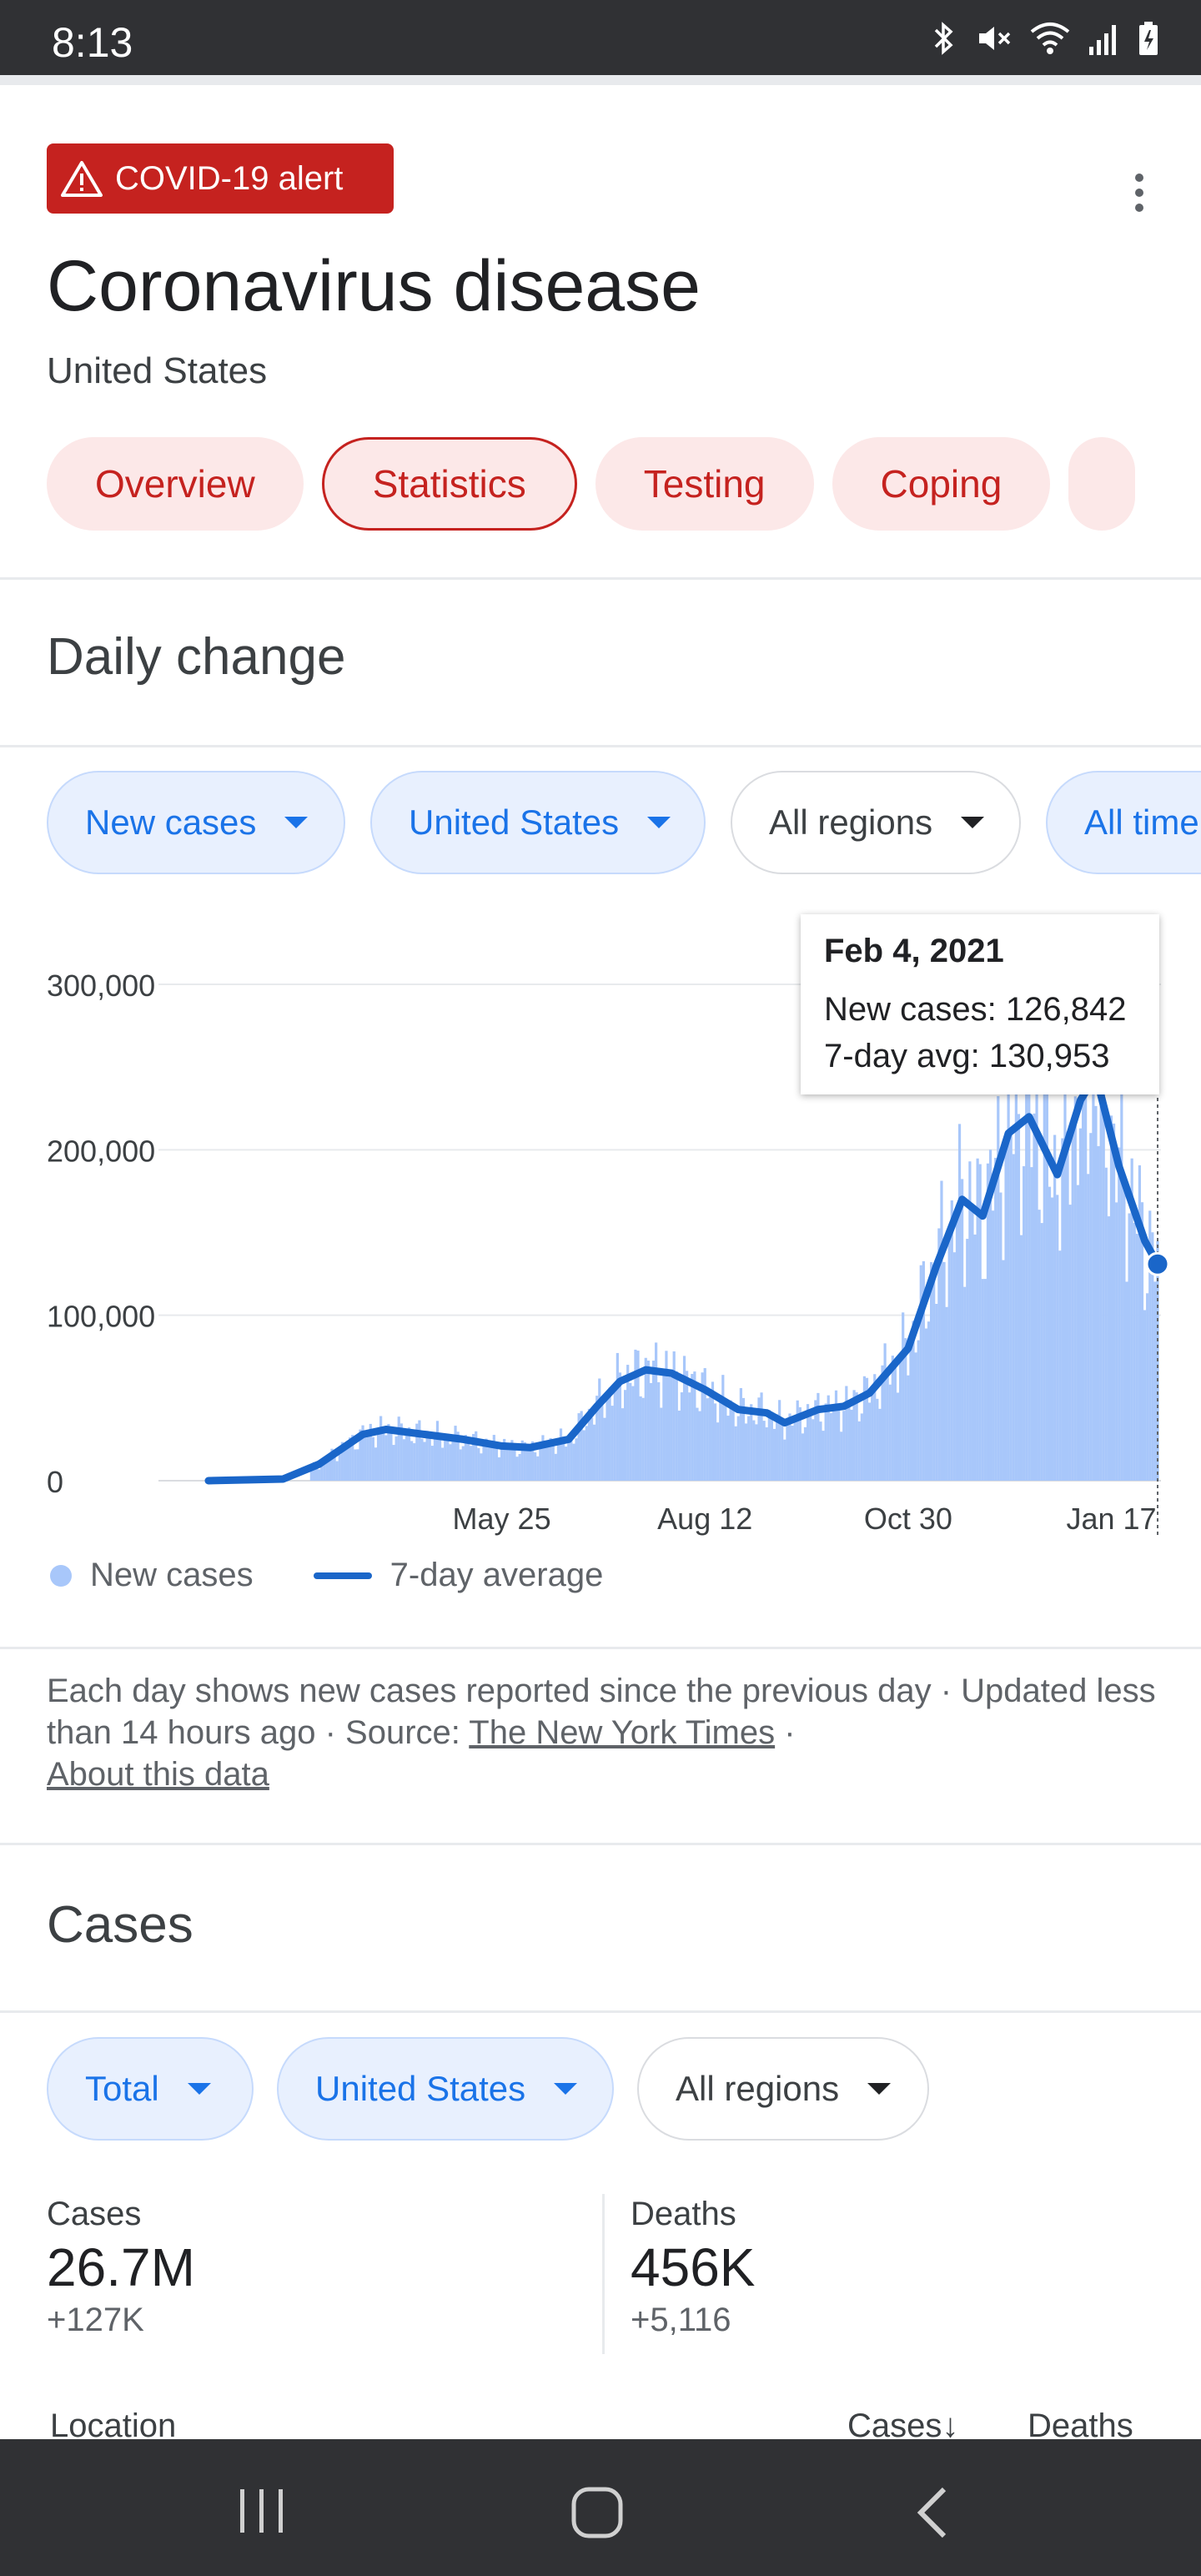  Describe the element at coordinates (297, 822) in the screenshot. I see `chevron-down-icon` at that location.